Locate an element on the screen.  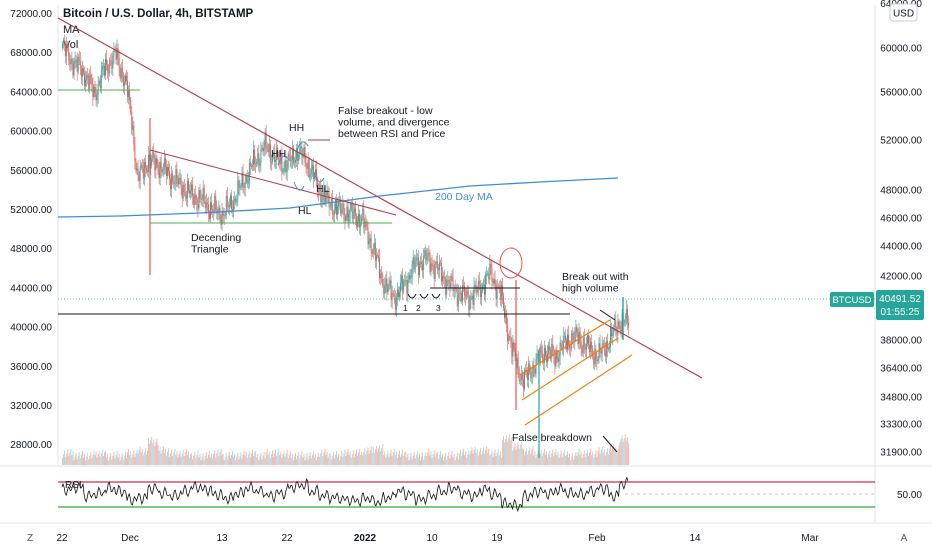
last-price-tag is located at coordinates (900, 305).